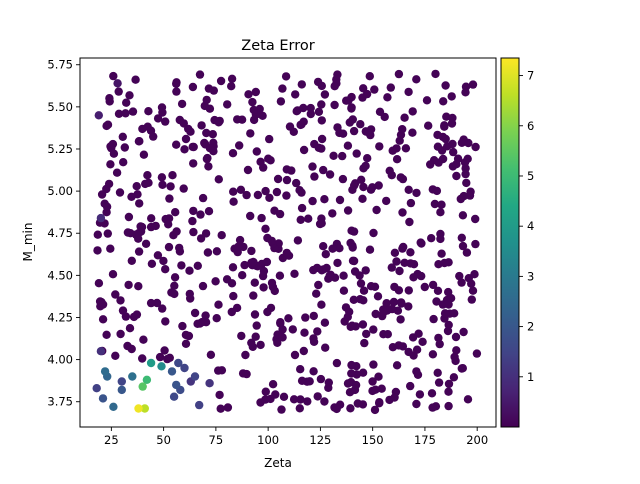  Describe the element at coordinates (530, 377) in the screenshot. I see `colorbar-tick-label: 1` at that location.